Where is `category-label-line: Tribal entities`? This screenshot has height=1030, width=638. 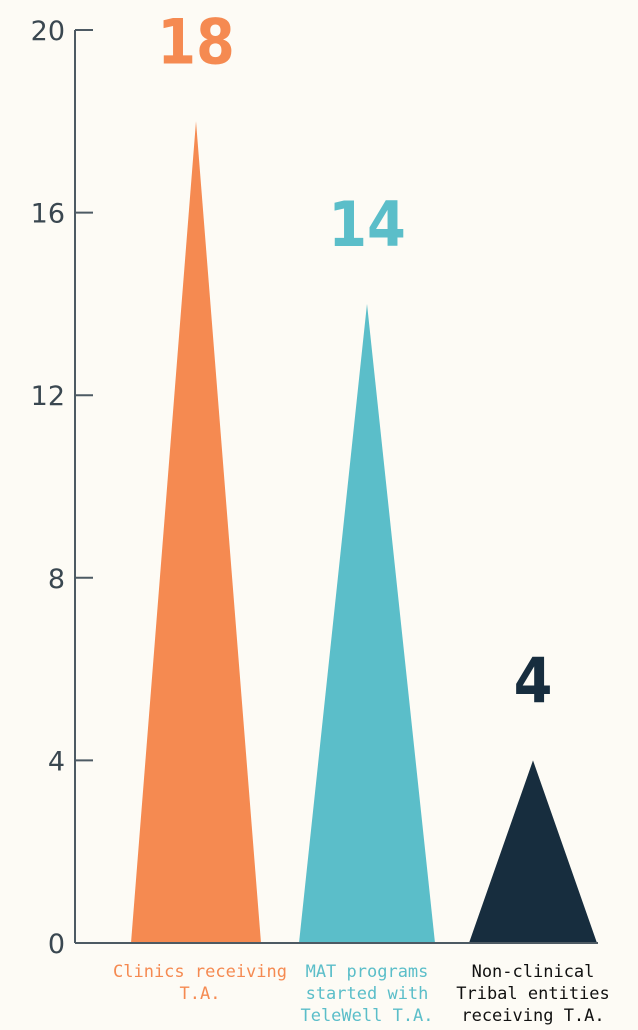
category-label-line: Tribal entities is located at coordinates (533, 994).